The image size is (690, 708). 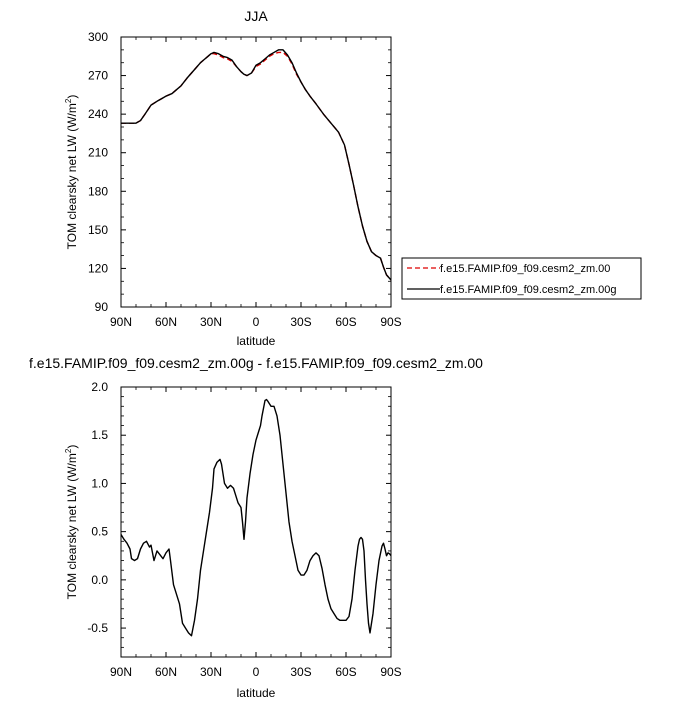 I want to click on bottom-x-axis-label: latitude, so click(x=256, y=693).